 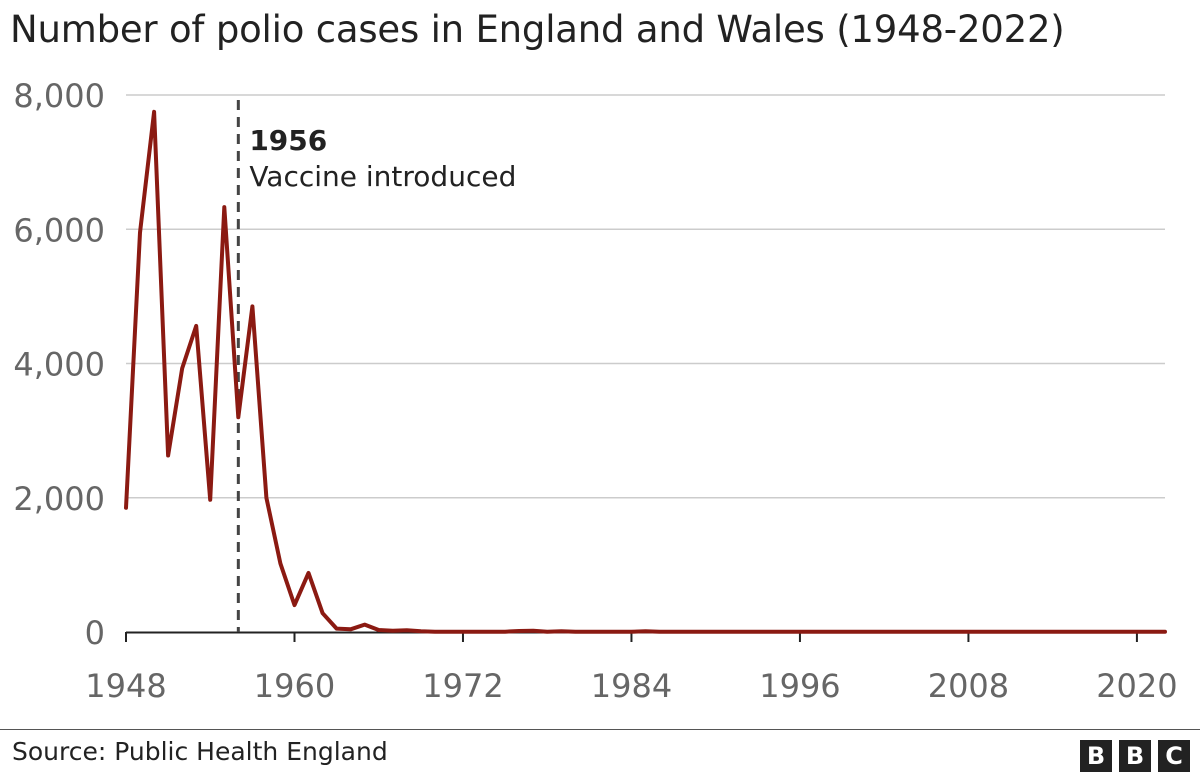 What do you see at coordinates (968, 686) in the screenshot?
I see `x-tick-label: 2008` at bounding box center [968, 686].